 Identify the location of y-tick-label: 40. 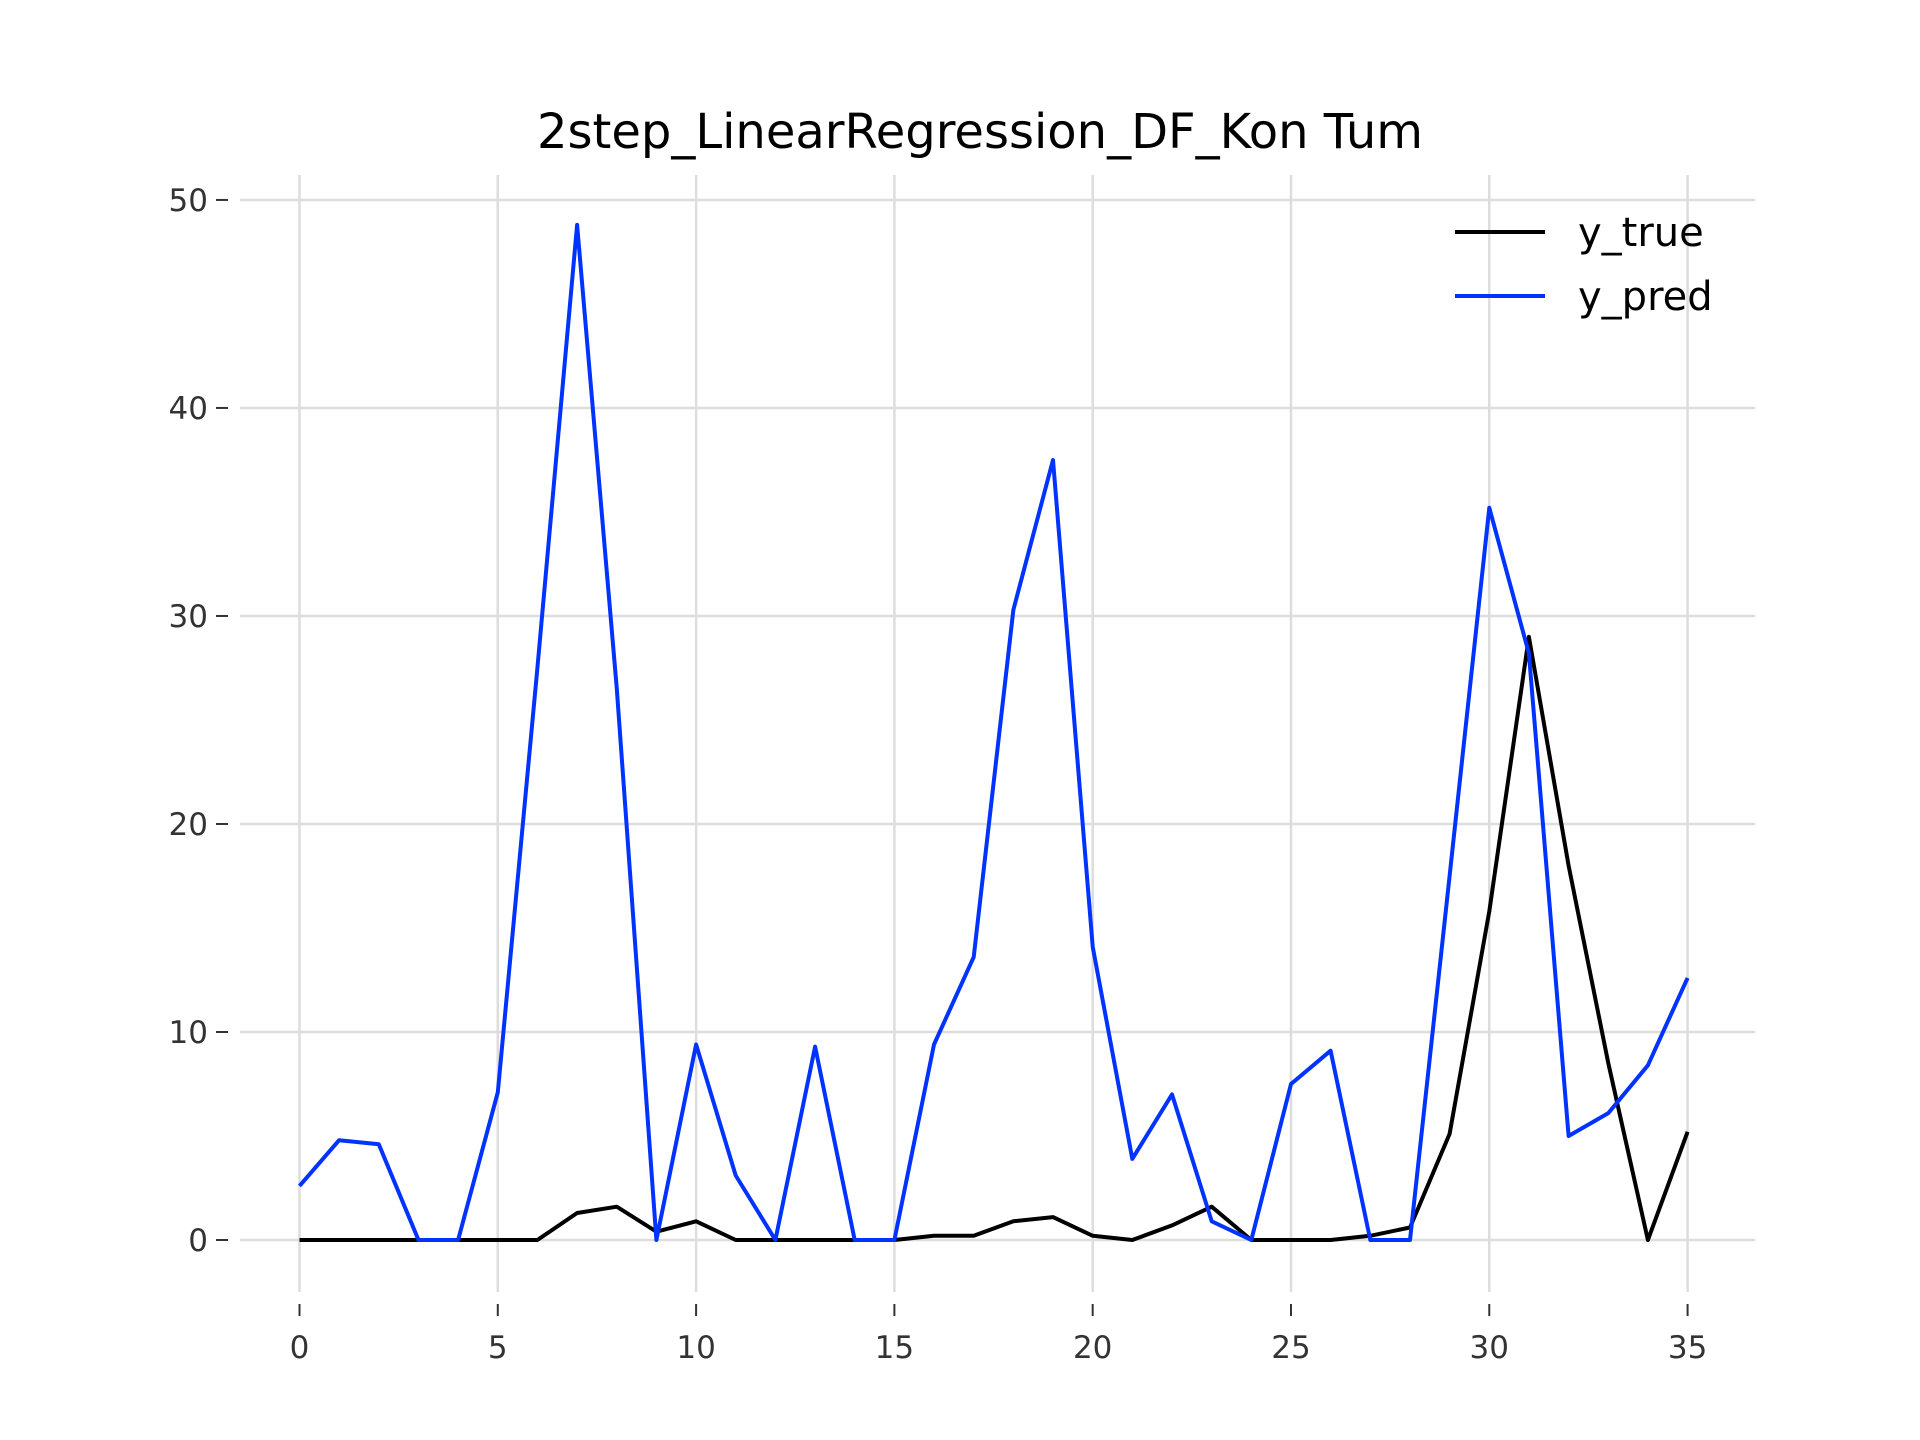
(188, 409).